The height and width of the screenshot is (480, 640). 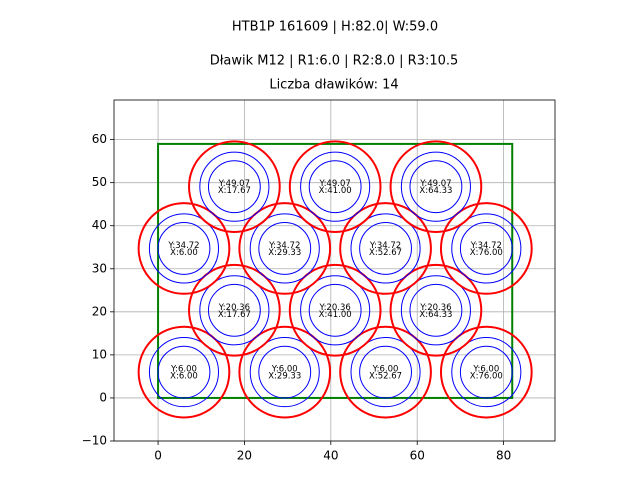 What do you see at coordinates (330, 456) in the screenshot?
I see `x-tick-label: 40` at bounding box center [330, 456].